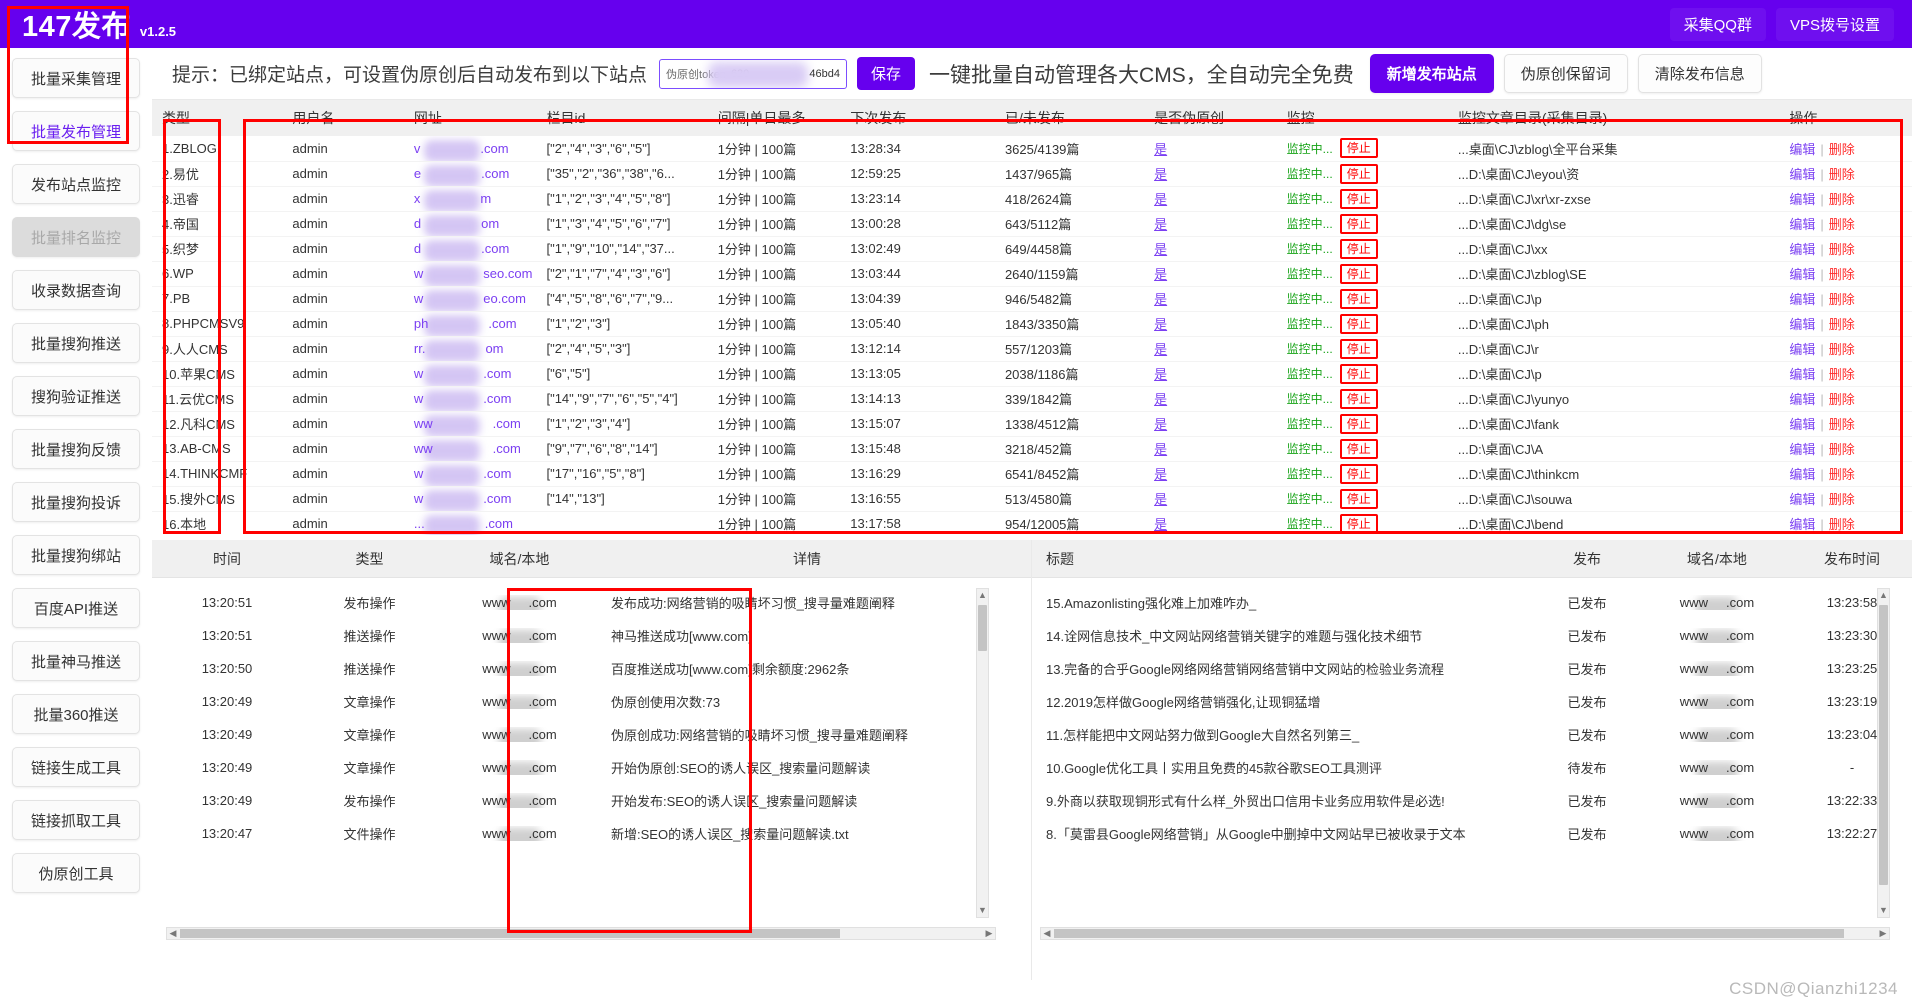 This screenshot has width=1912, height=1003. What do you see at coordinates (470, 523) in the screenshot?
I see `cell-url: ... .com` at bounding box center [470, 523].